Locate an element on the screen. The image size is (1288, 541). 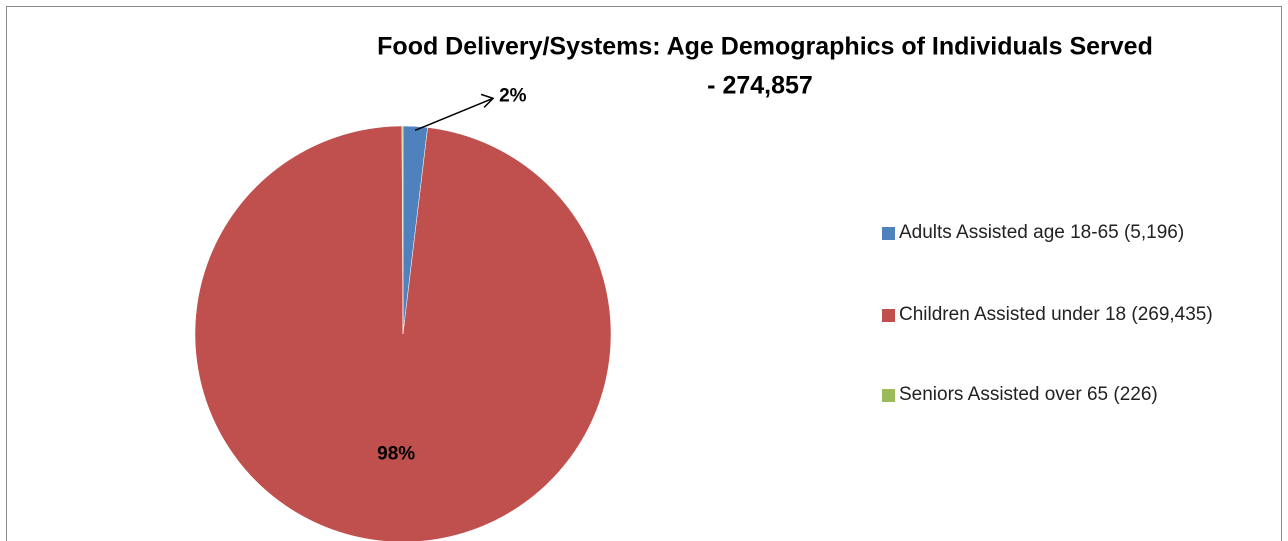
chart-title: - 274,857 is located at coordinates (760, 86).